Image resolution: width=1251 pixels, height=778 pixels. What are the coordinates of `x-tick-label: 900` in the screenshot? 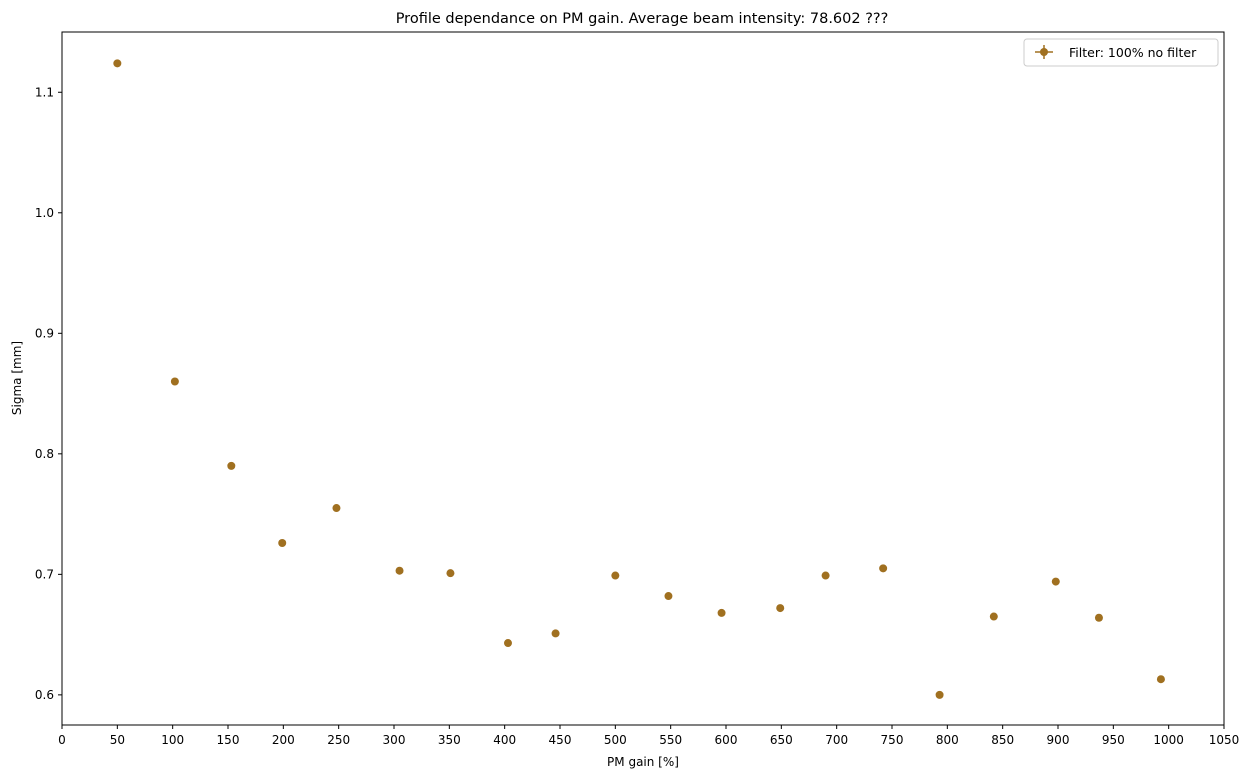 It's located at (1058, 740).